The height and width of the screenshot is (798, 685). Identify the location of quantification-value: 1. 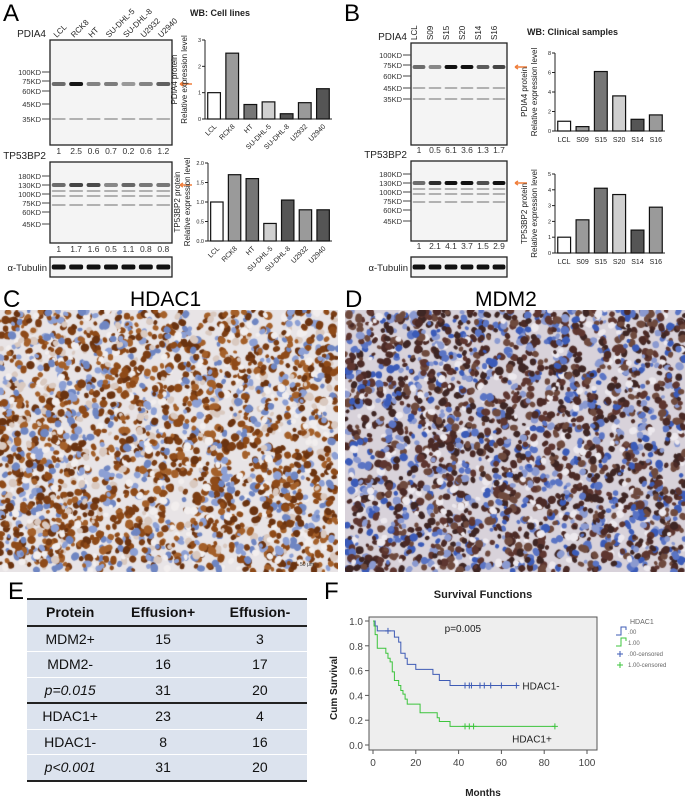
(419, 150).